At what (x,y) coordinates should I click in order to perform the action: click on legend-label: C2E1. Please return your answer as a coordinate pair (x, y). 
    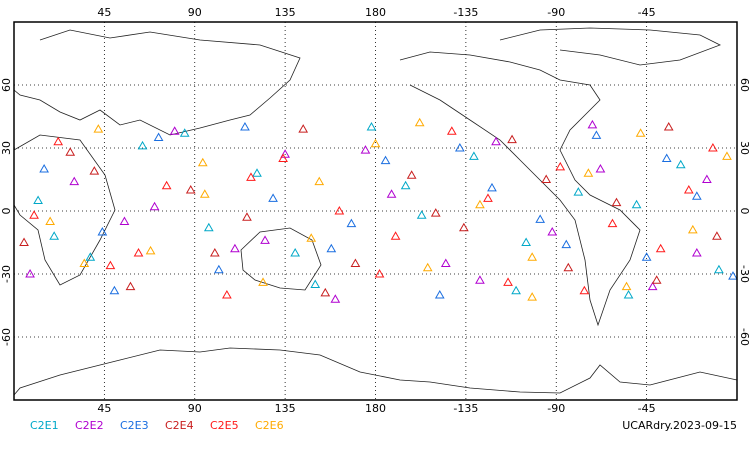
    Looking at the image, I should click on (44, 425).